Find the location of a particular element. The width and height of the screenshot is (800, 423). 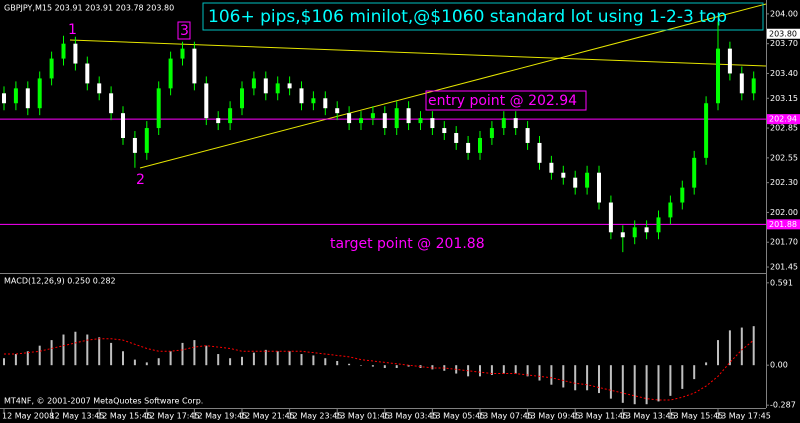

x-tick-label: 12 May 21:45 is located at coordinates (267, 416).